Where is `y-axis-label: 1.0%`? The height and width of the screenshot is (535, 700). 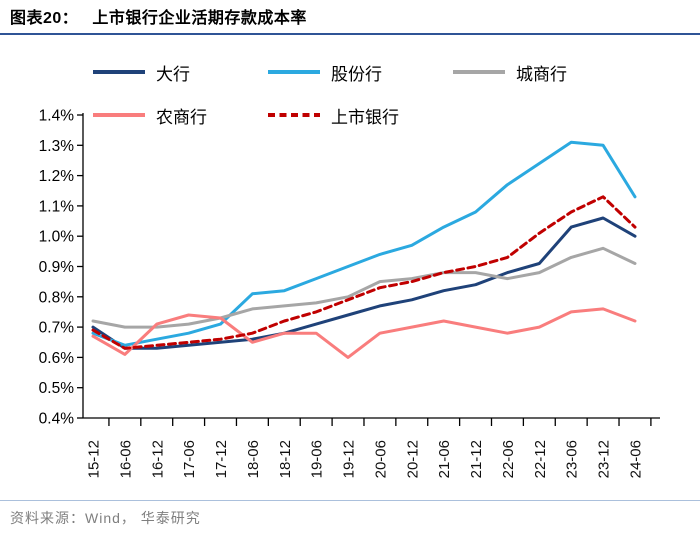
y-axis-label: 1.0% is located at coordinates (57, 237).